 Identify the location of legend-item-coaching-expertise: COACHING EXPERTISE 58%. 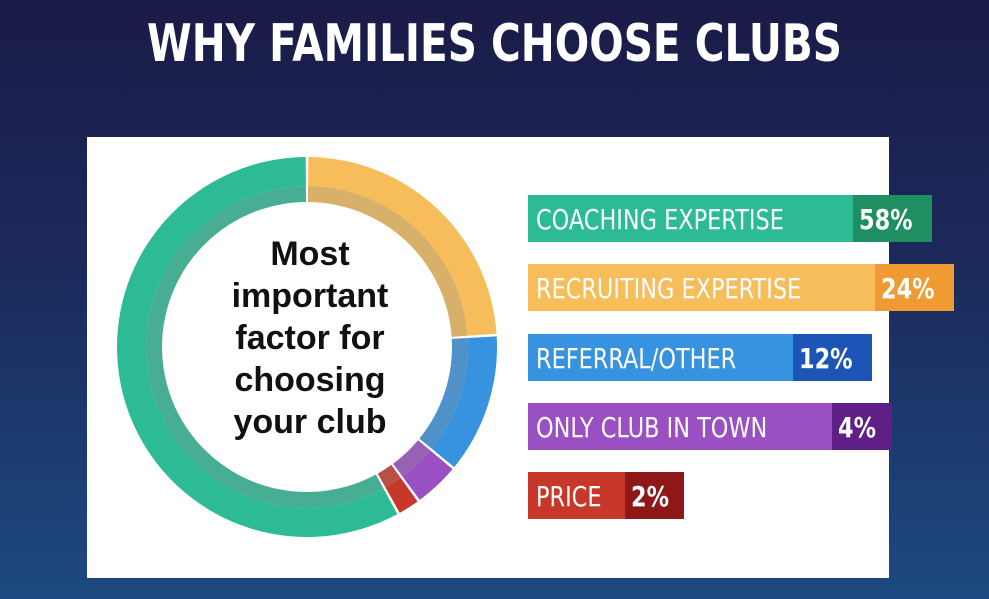
(730, 218).